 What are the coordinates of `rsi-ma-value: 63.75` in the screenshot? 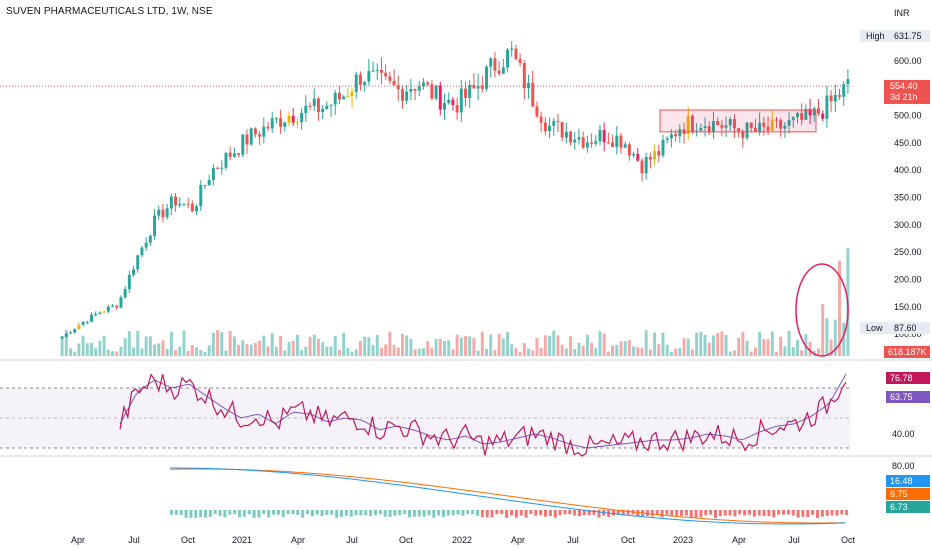 It's located at (901, 397).